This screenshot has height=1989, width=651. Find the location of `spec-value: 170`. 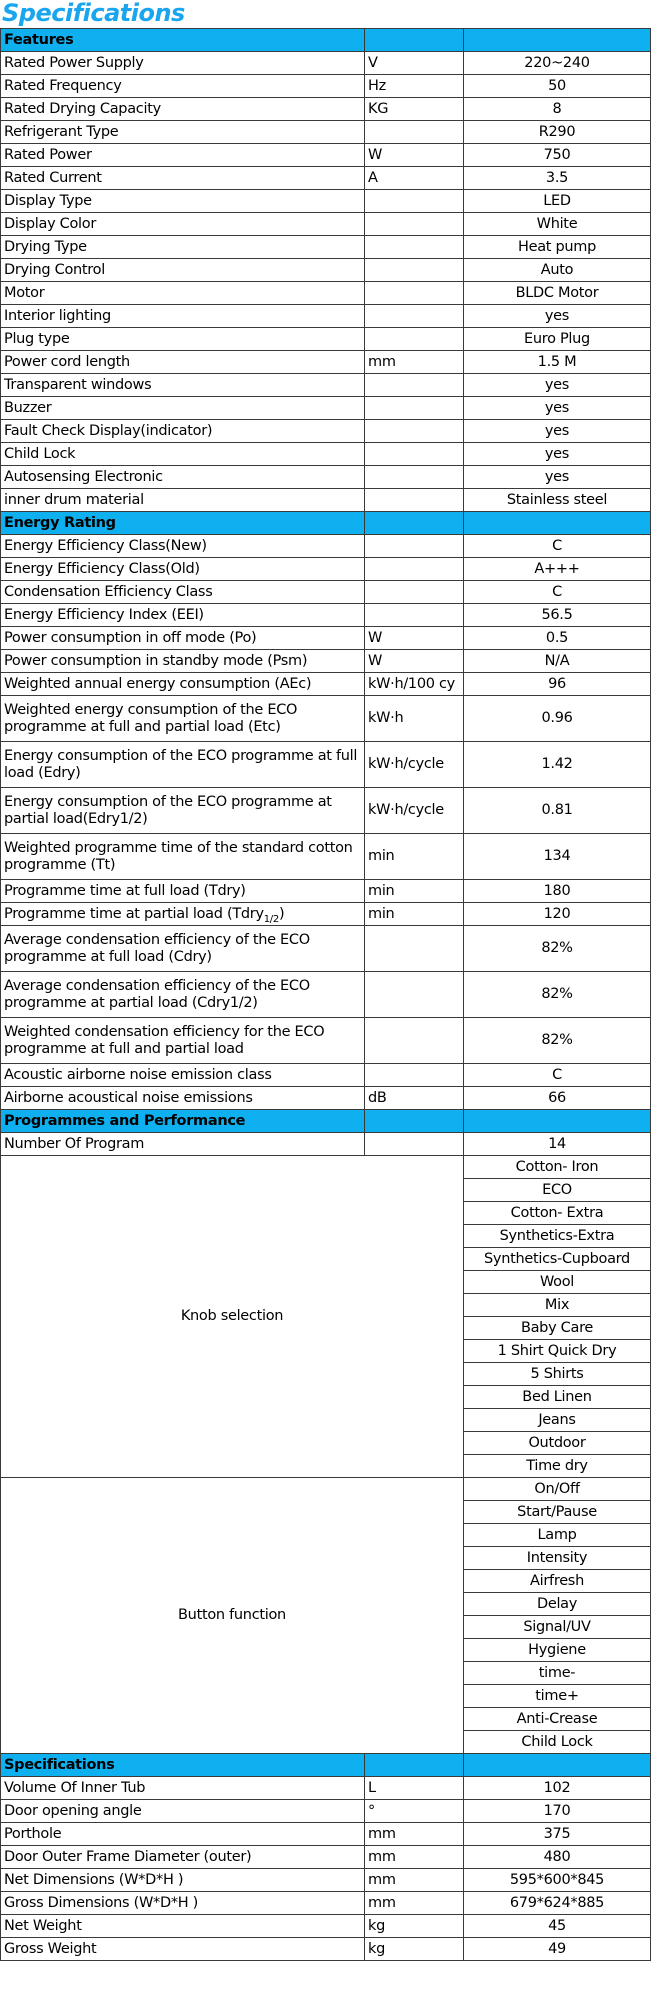

spec-value: 170 is located at coordinates (557, 1811).